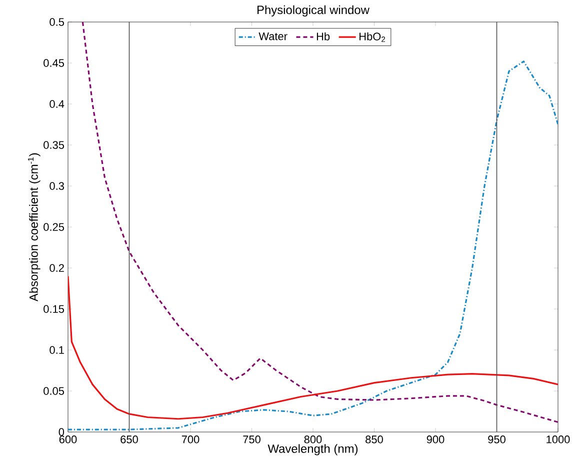  What do you see at coordinates (251, 440) in the screenshot?
I see `x-tick-label: 750` at bounding box center [251, 440].